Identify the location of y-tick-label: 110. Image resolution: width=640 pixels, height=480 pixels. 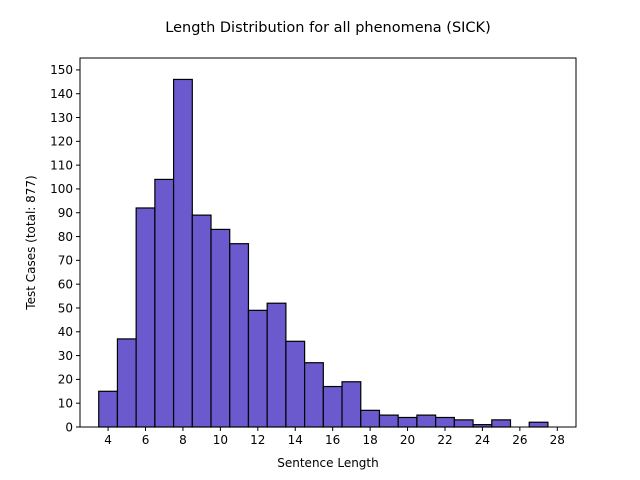
(61, 165).